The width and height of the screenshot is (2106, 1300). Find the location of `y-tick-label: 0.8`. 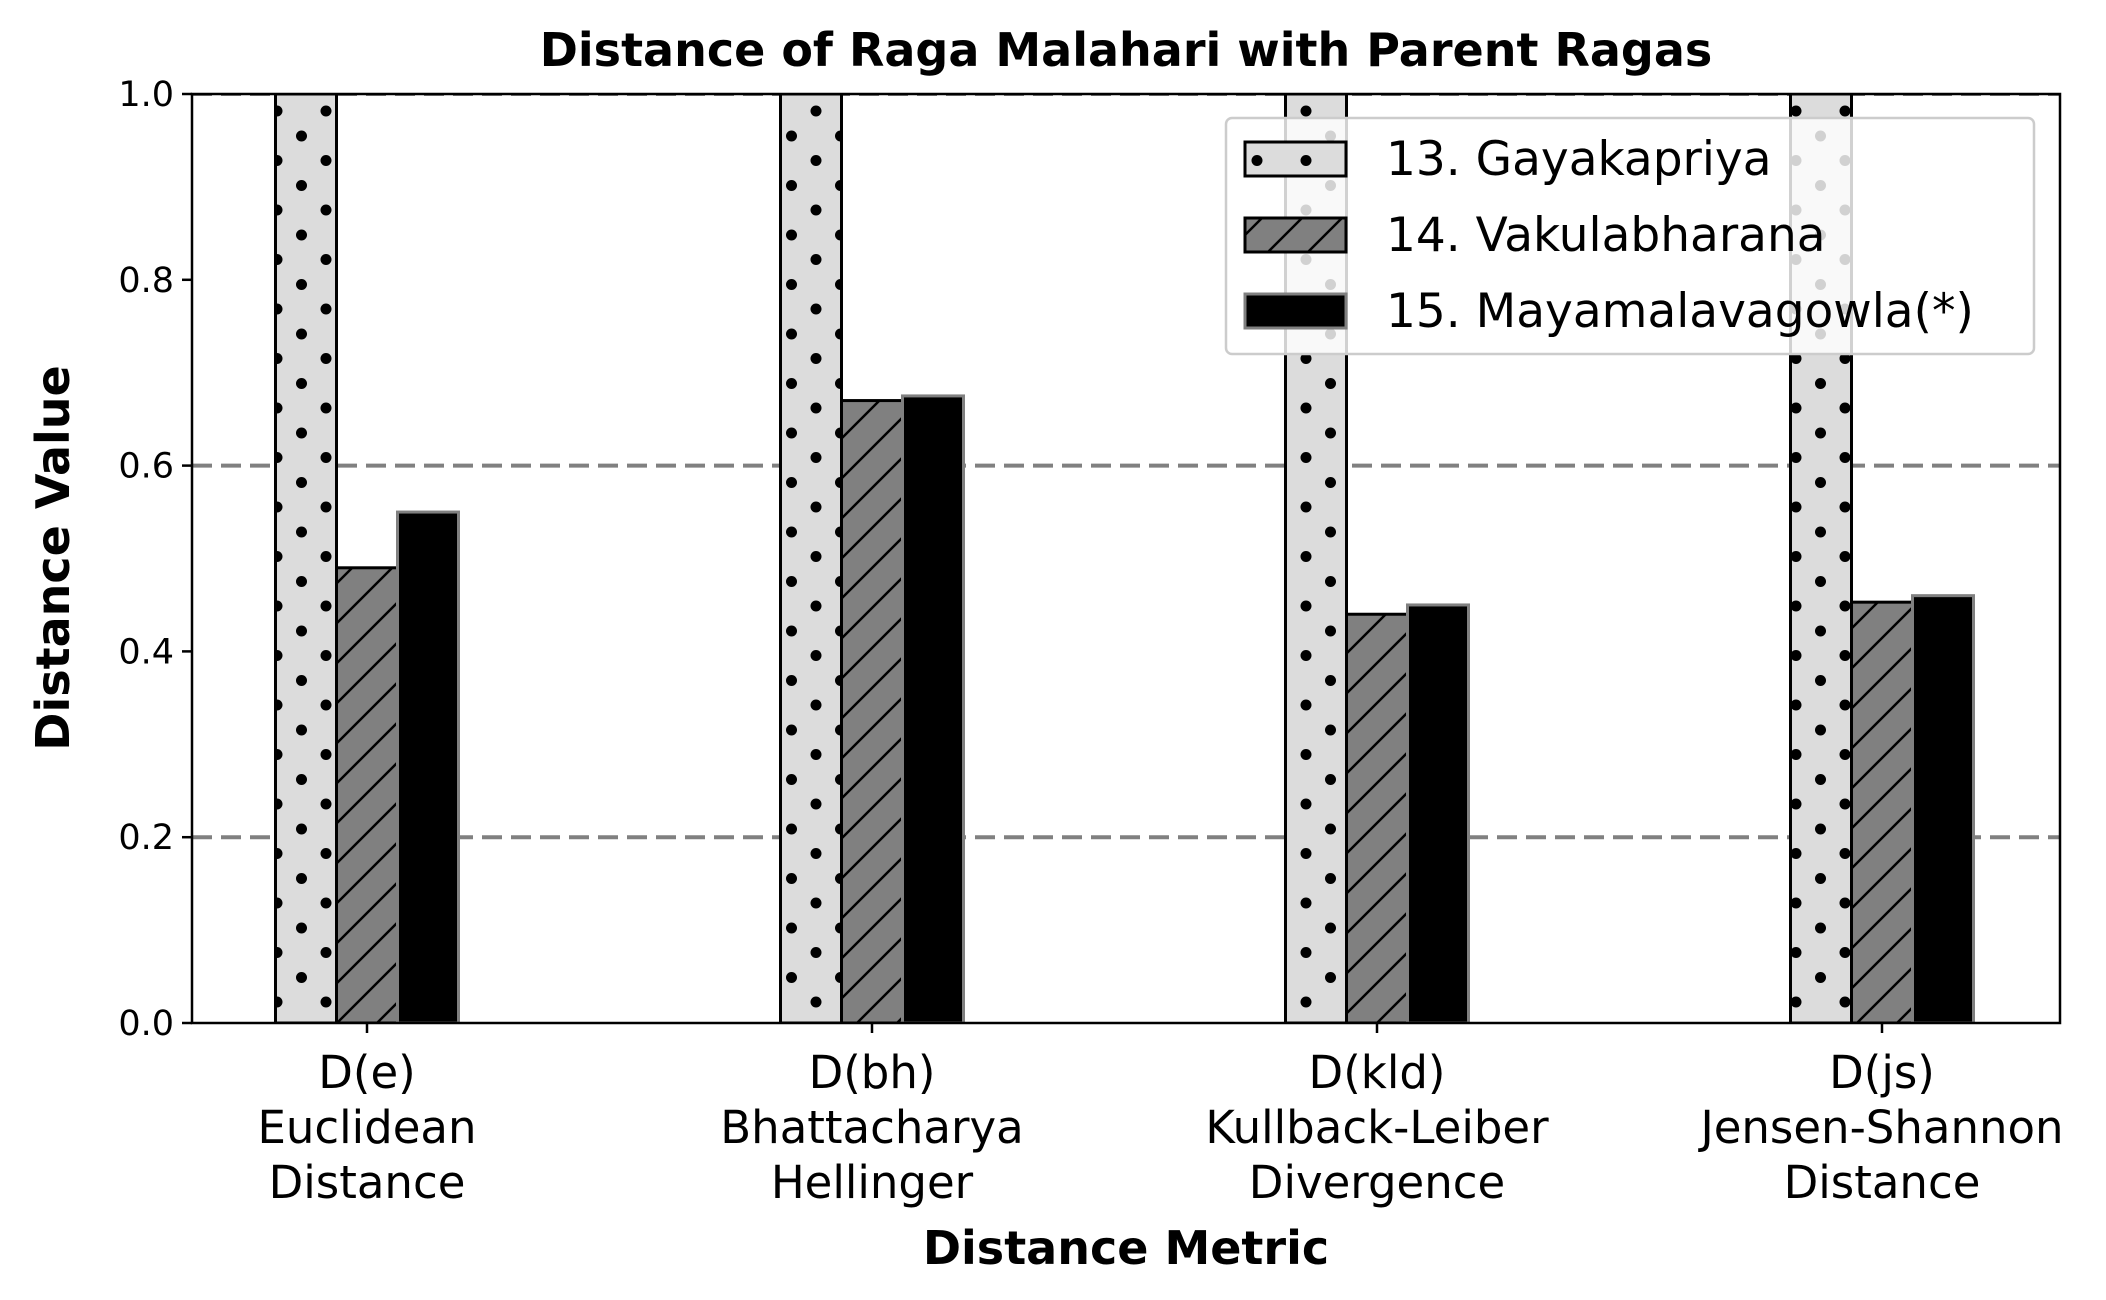

y-tick-label: 0.8 is located at coordinates (146, 281).